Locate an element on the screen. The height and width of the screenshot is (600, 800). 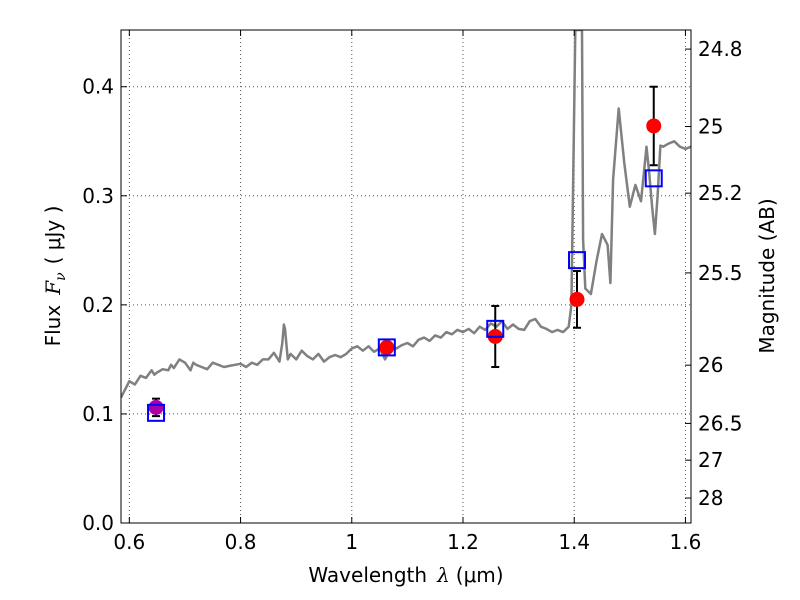
x-tick-label: 1.2 is located at coordinates (463, 542).